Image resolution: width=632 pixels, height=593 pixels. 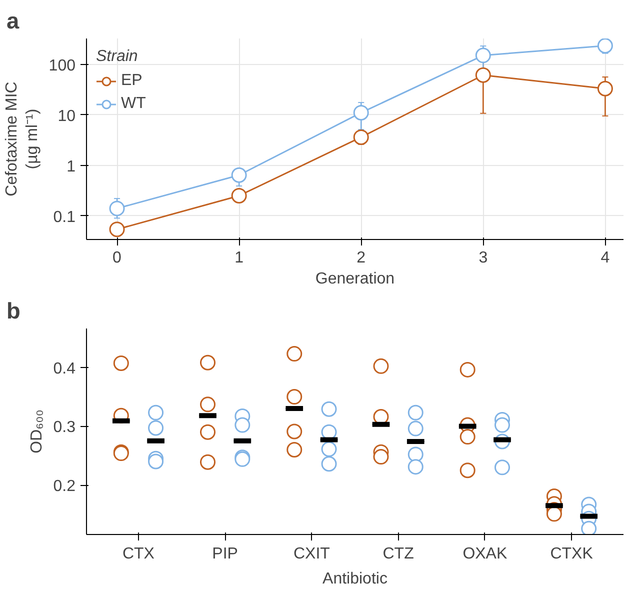 What do you see at coordinates (398, 554) in the screenshot?
I see `x-tick-label: CTZ` at bounding box center [398, 554].